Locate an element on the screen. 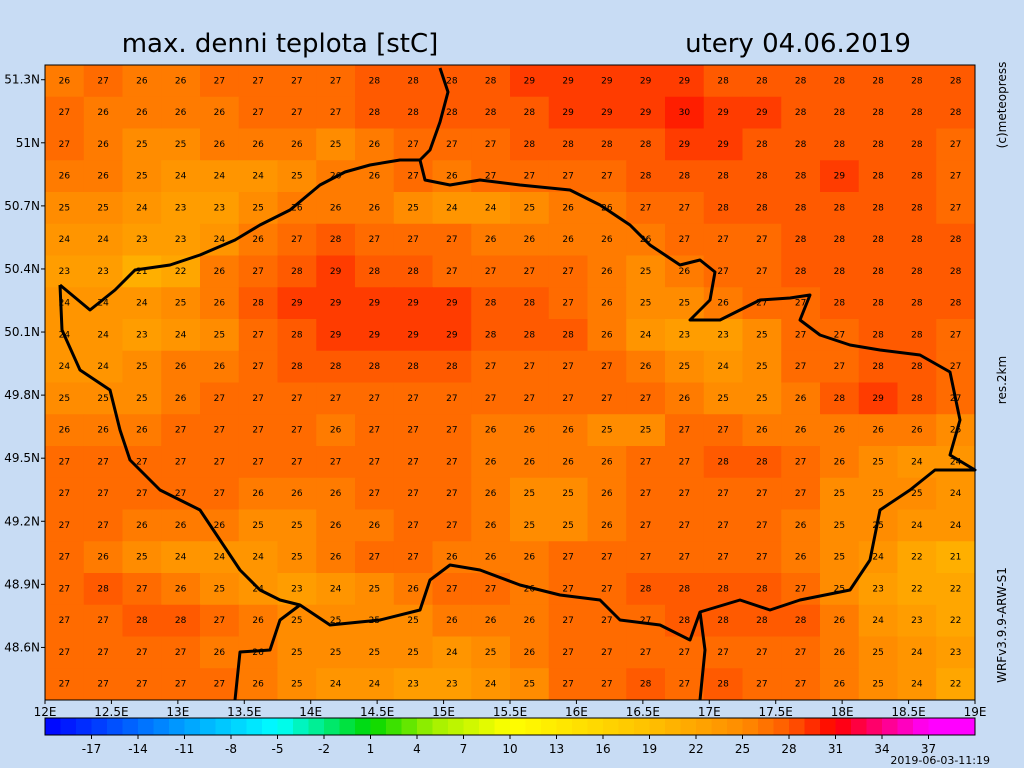 The height and width of the screenshot is (768, 1024). colorbar-label: -17 is located at coordinates (92, 749).